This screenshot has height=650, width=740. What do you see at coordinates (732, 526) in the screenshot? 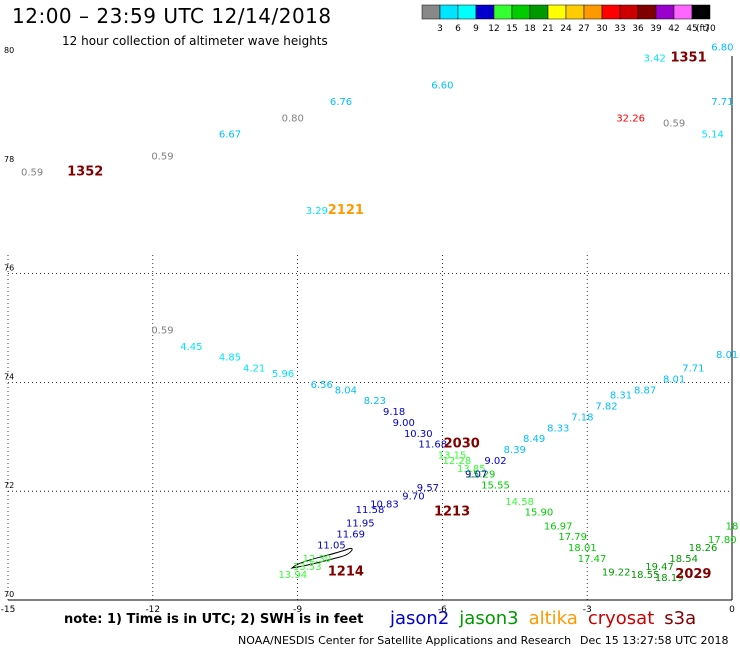
I see `wave-height-point: 18` at bounding box center [732, 526].